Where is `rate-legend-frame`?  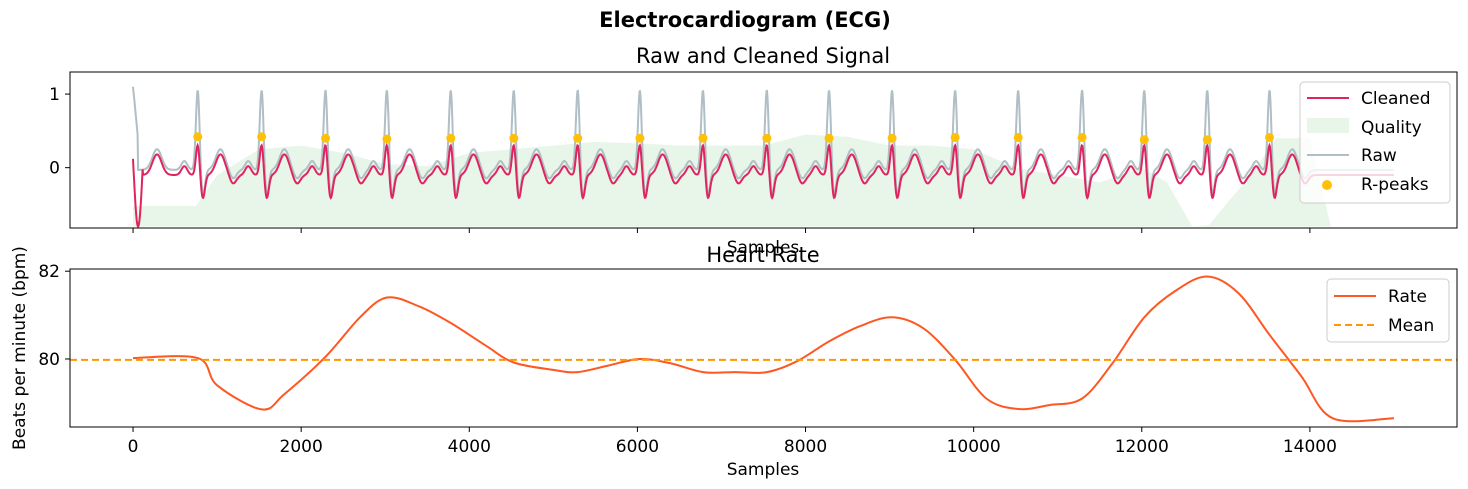
rate-legend-frame is located at coordinates (1388, 310).